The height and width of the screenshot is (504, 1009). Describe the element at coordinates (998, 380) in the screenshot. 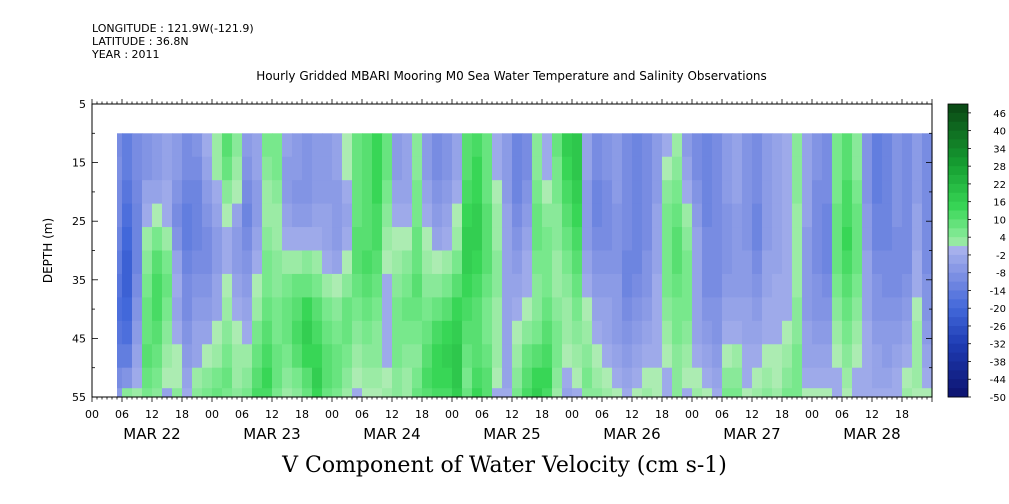

I see `colorbar-label: -44` at that location.